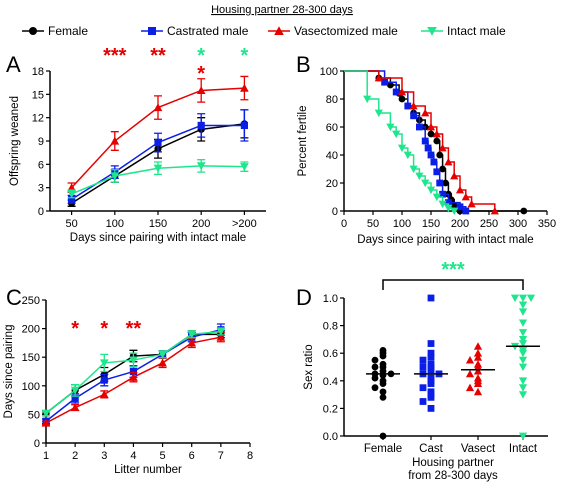 This screenshot has width=561, height=492. What do you see at coordinates (75, 456) in the screenshot?
I see `x-tick-label: 2` at bounding box center [75, 456].